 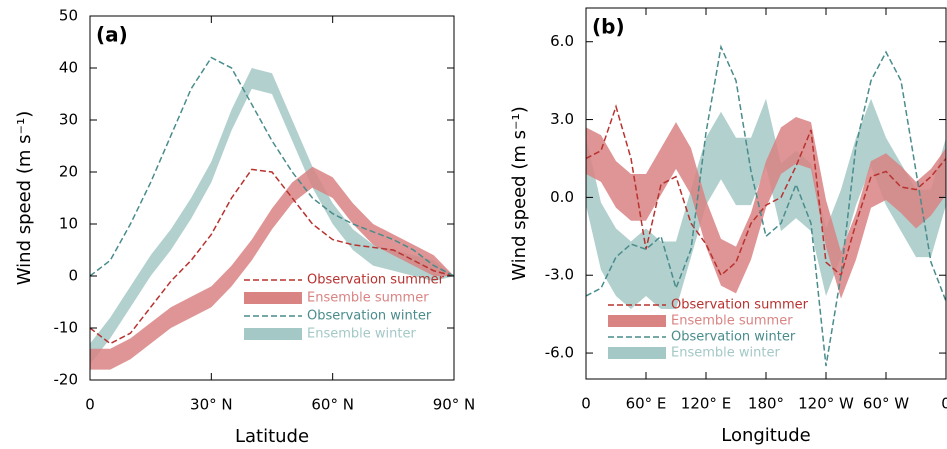 What do you see at coordinates (826, 404) in the screenshot?
I see `x-tick-label: 120° W` at bounding box center [826, 404].